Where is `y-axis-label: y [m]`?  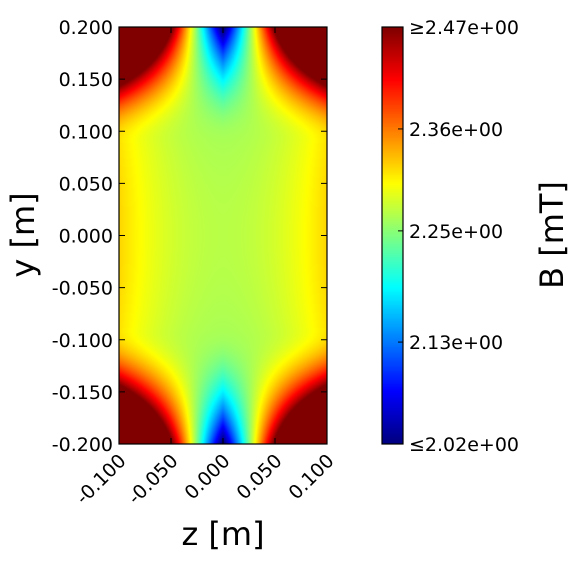 y-axis-label: y [m] is located at coordinates (23, 234).